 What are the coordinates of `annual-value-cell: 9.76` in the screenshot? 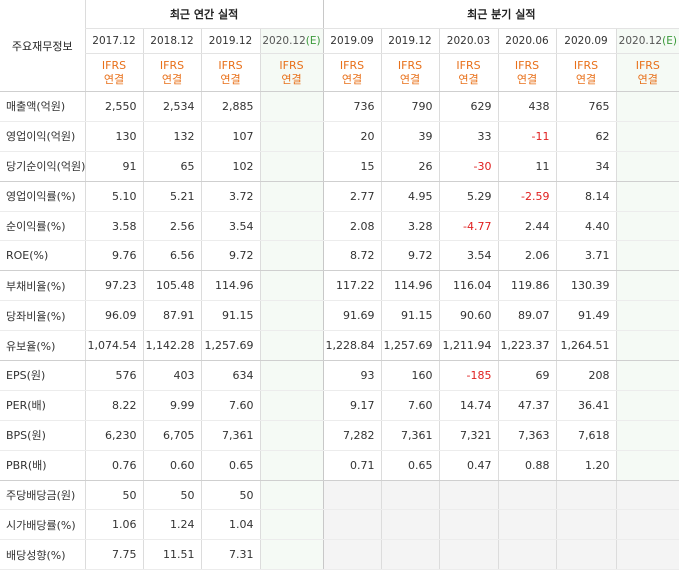 It's located at (113, 256).